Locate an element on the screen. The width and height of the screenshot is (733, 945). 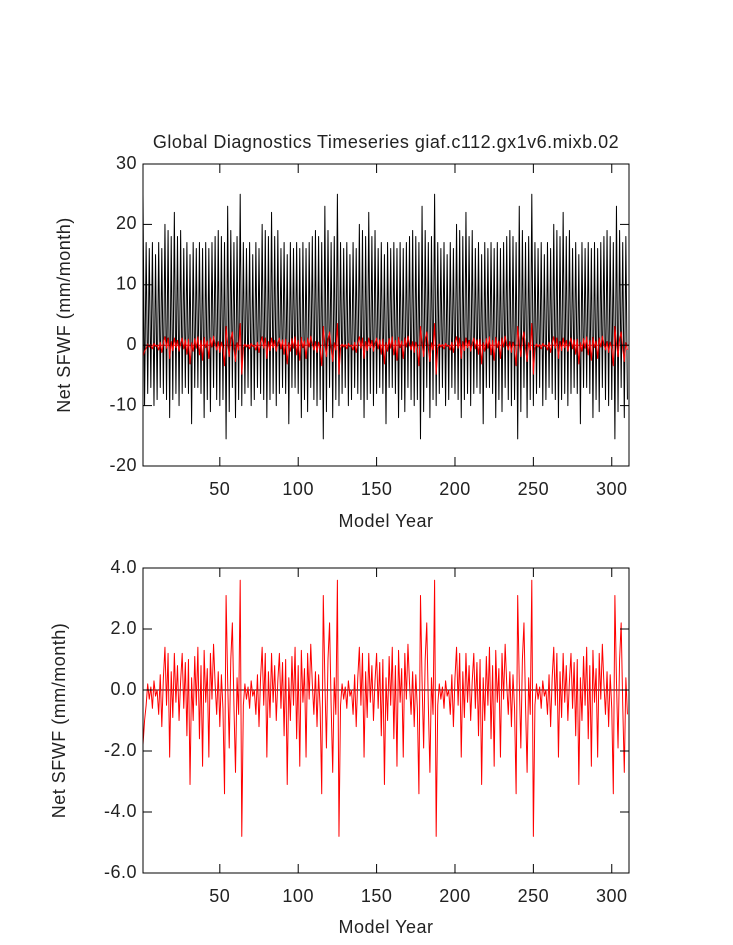
y-tick-label: 0 is located at coordinates (131, 344).